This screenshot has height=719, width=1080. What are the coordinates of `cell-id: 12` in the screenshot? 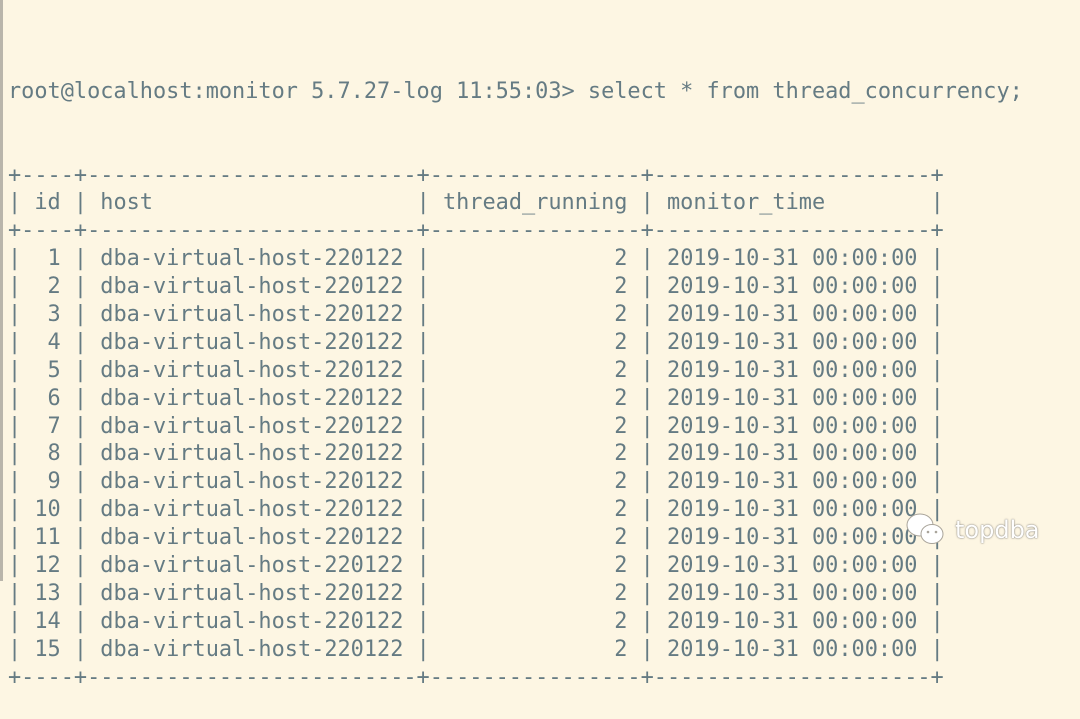 It's located at (47, 565).